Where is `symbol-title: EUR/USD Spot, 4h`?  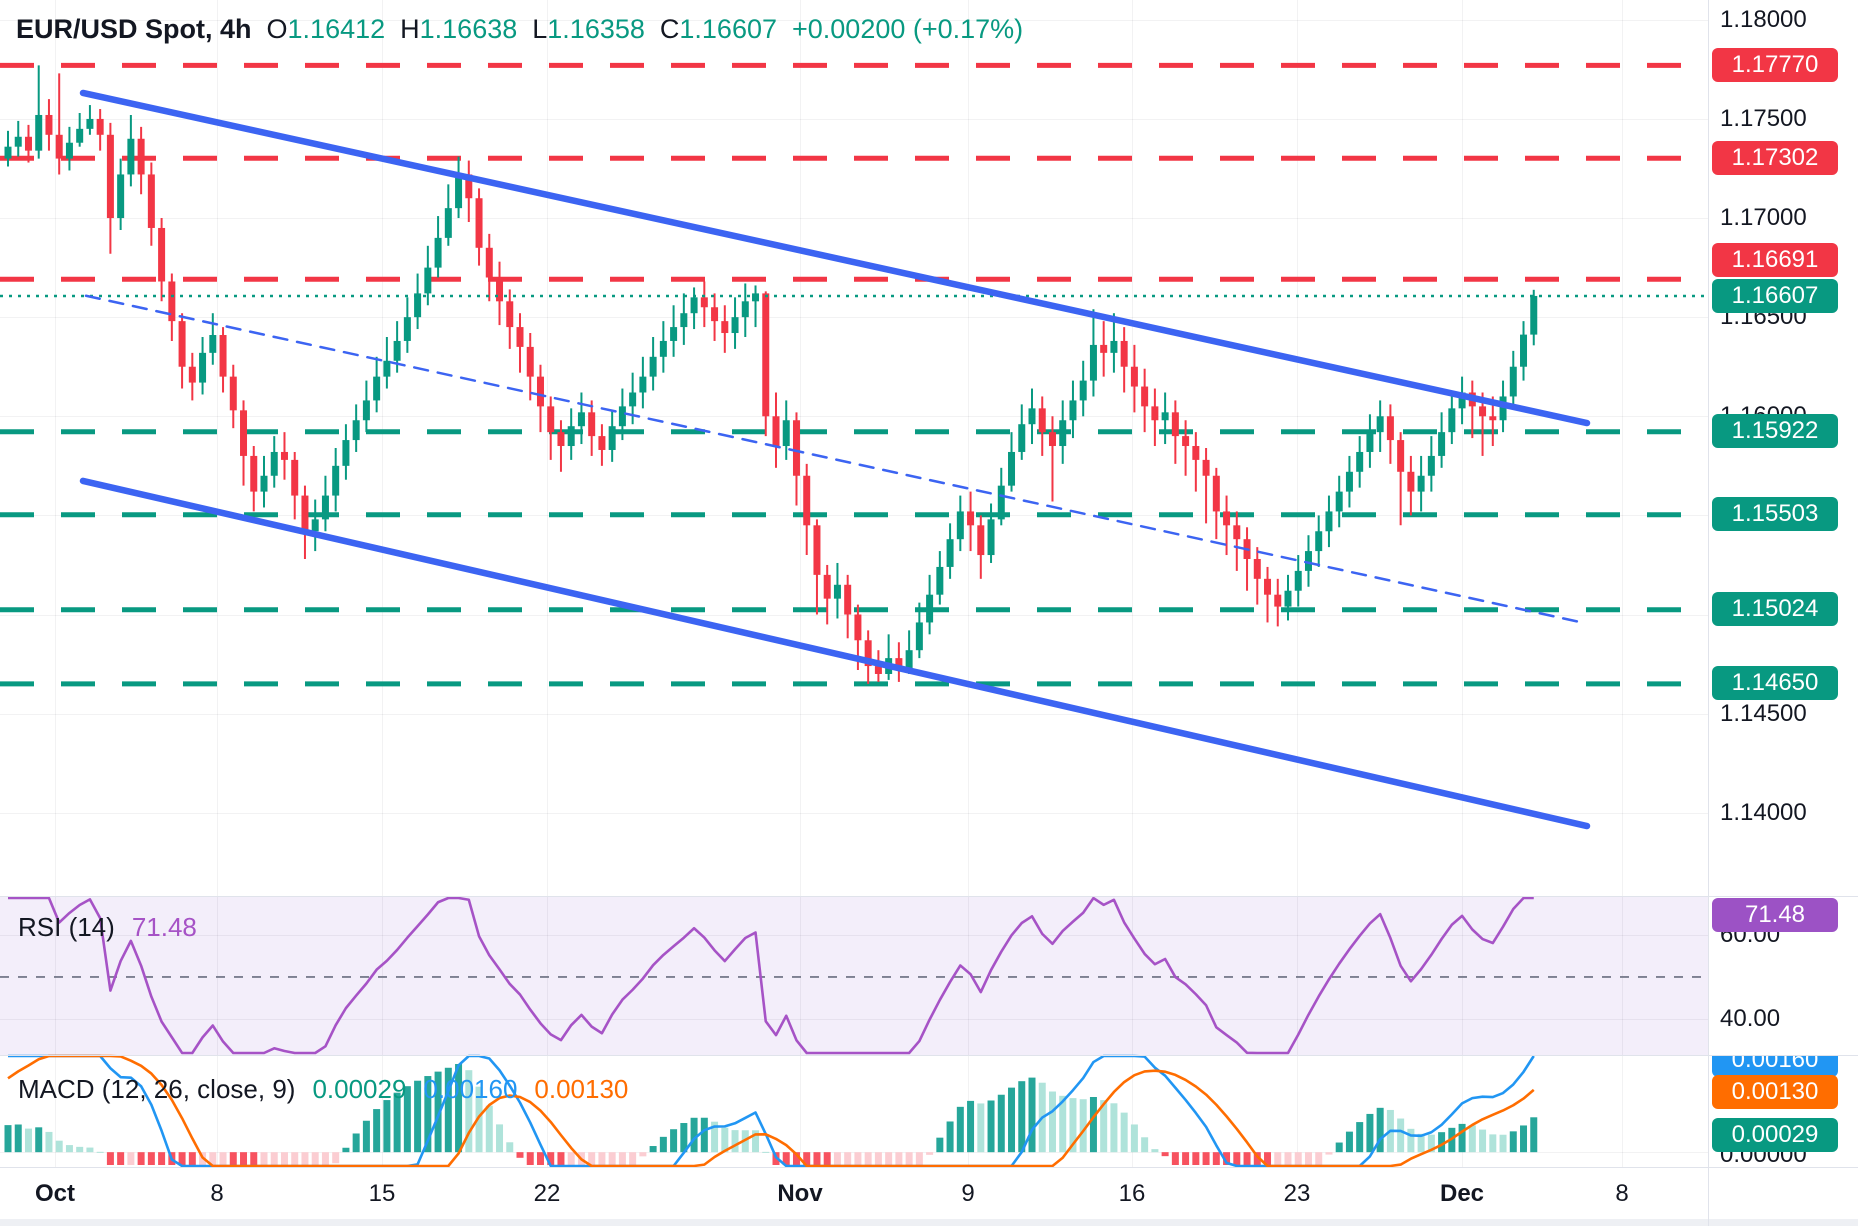
symbol-title: EUR/USD Spot, 4h is located at coordinates (134, 29).